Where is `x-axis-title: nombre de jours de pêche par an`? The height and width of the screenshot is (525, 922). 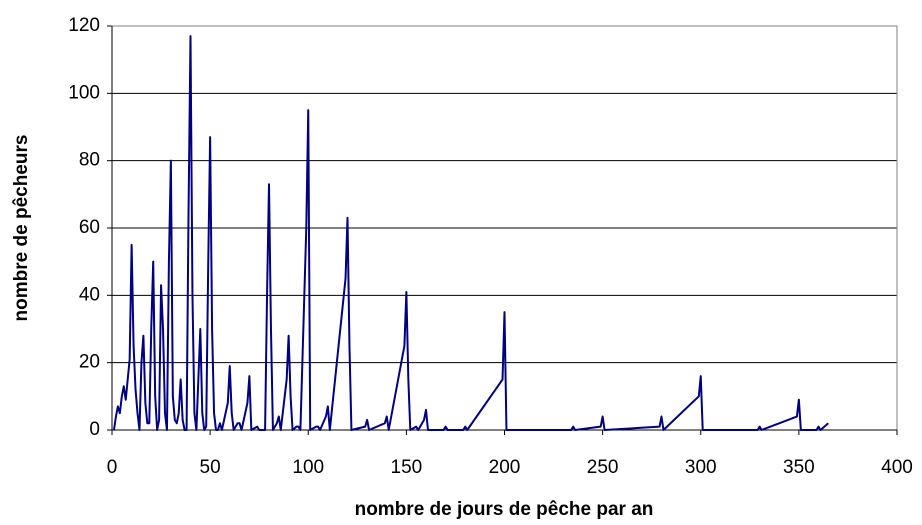
x-axis-title: nombre de jours de pêche par an is located at coordinates (504, 509).